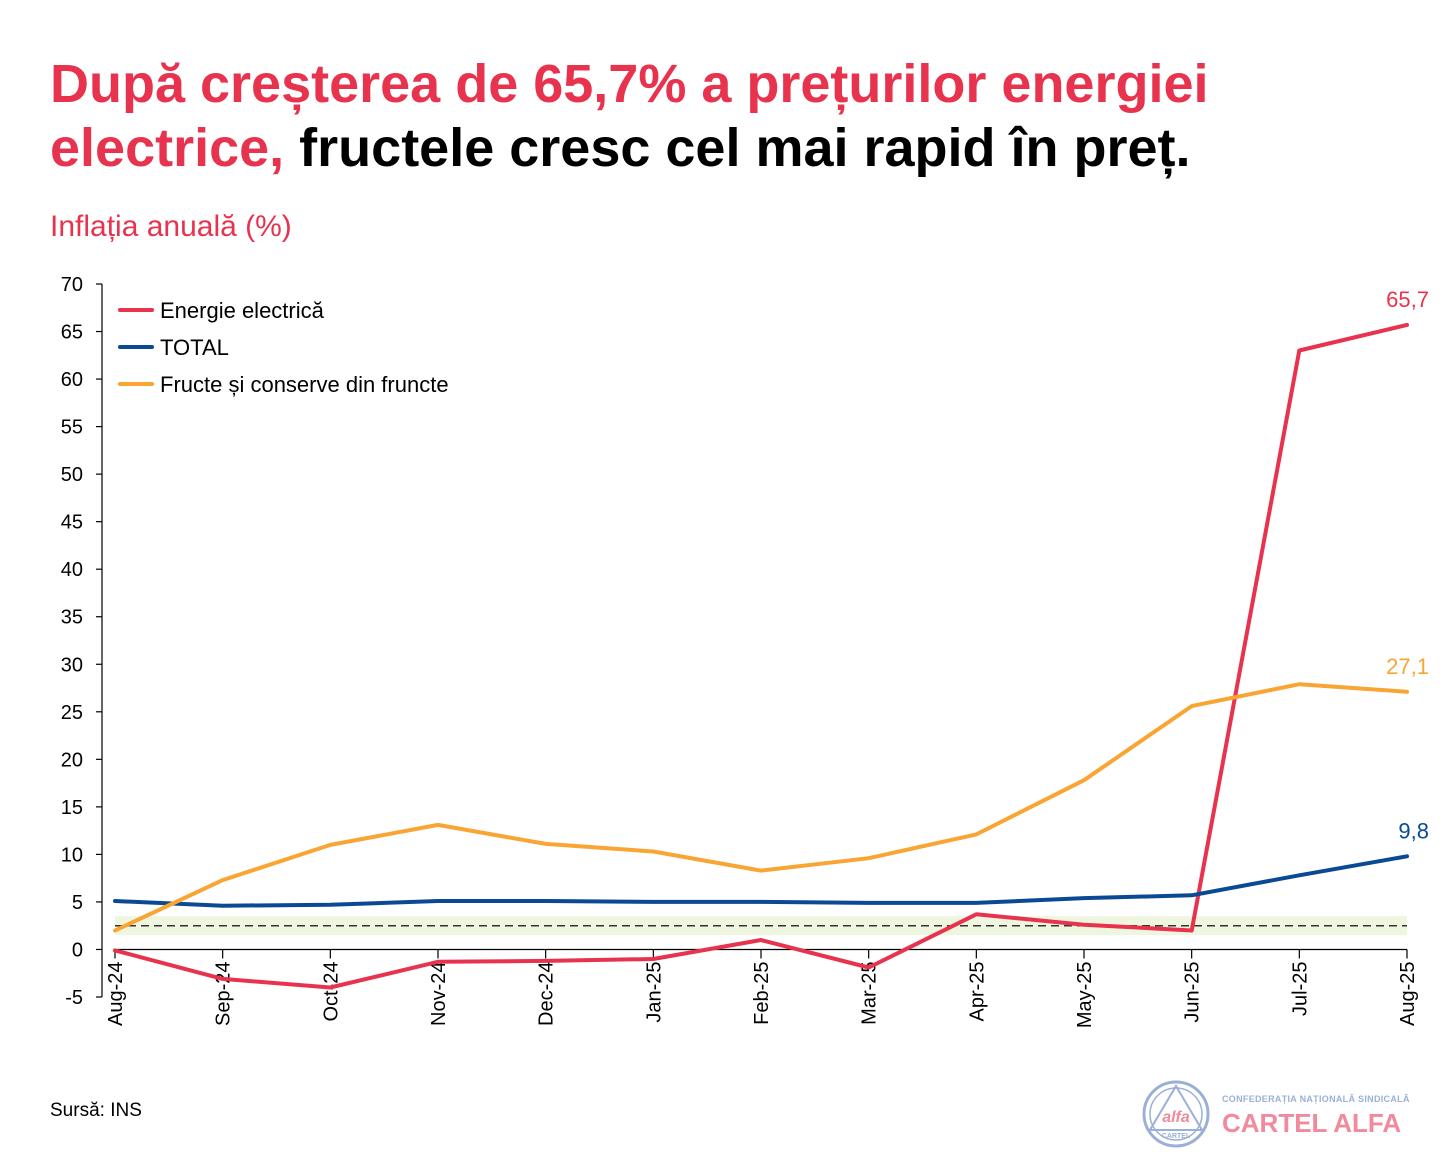 The image size is (1456, 1165). Describe the element at coordinates (74, 998) in the screenshot. I see `y-tick-label: -5` at that location.